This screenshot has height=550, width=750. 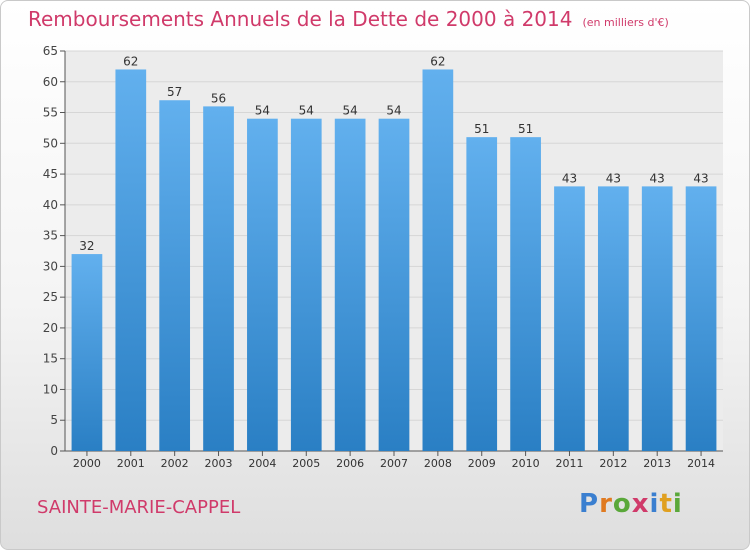 What do you see at coordinates (589, 504) in the screenshot?
I see `logo-letter: P` at bounding box center [589, 504].